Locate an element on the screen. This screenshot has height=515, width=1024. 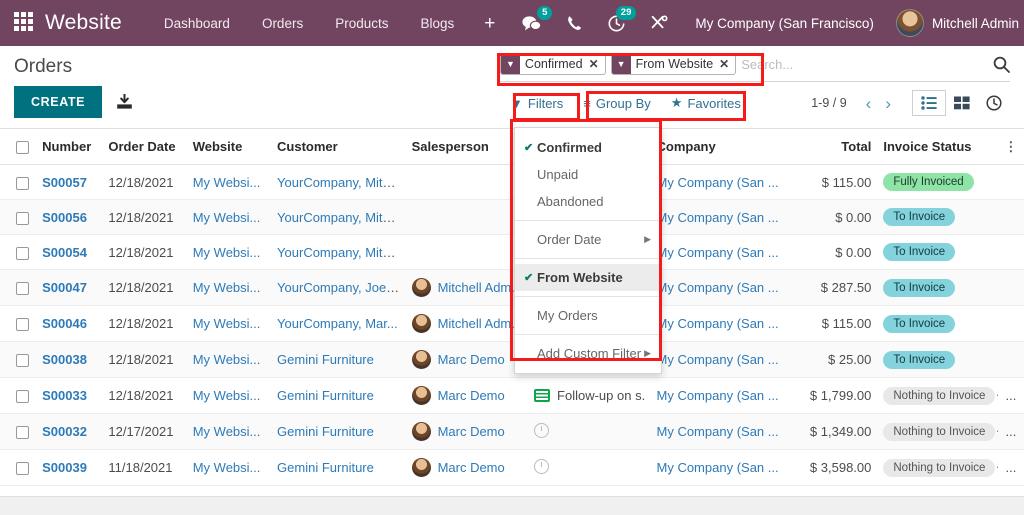
activity-email-icon is located at coordinates (542, 396).